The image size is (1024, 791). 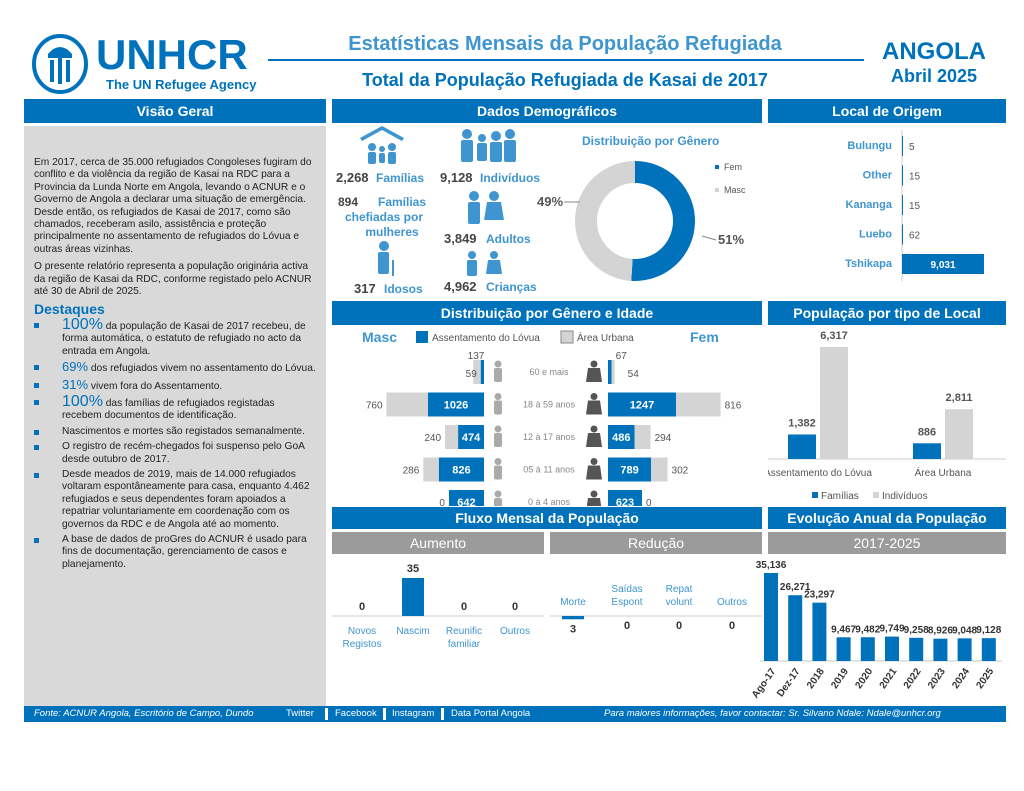 What do you see at coordinates (887, 313) in the screenshot?
I see `location-type-header: População por tipo de Local` at bounding box center [887, 313].